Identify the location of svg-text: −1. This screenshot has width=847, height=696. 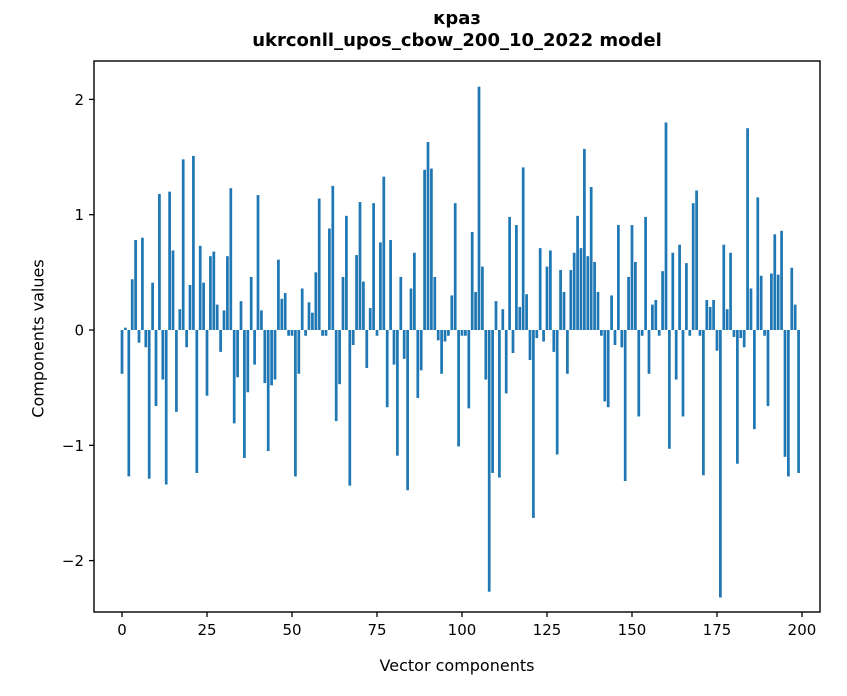
(73, 446).